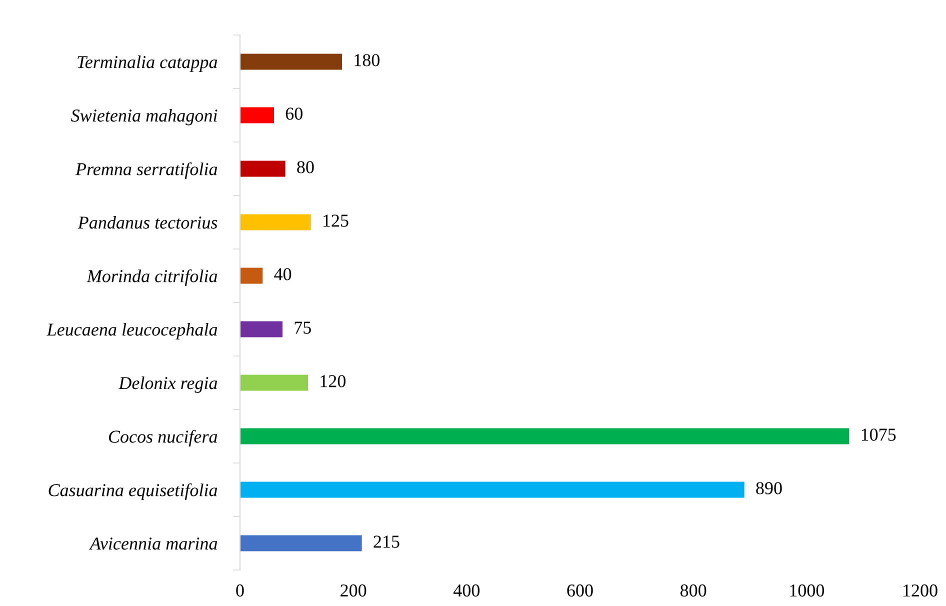 The image size is (946, 606). What do you see at coordinates (132, 331) in the screenshot?
I see `y-tick-label: Leucaena leucocephala` at bounding box center [132, 331].